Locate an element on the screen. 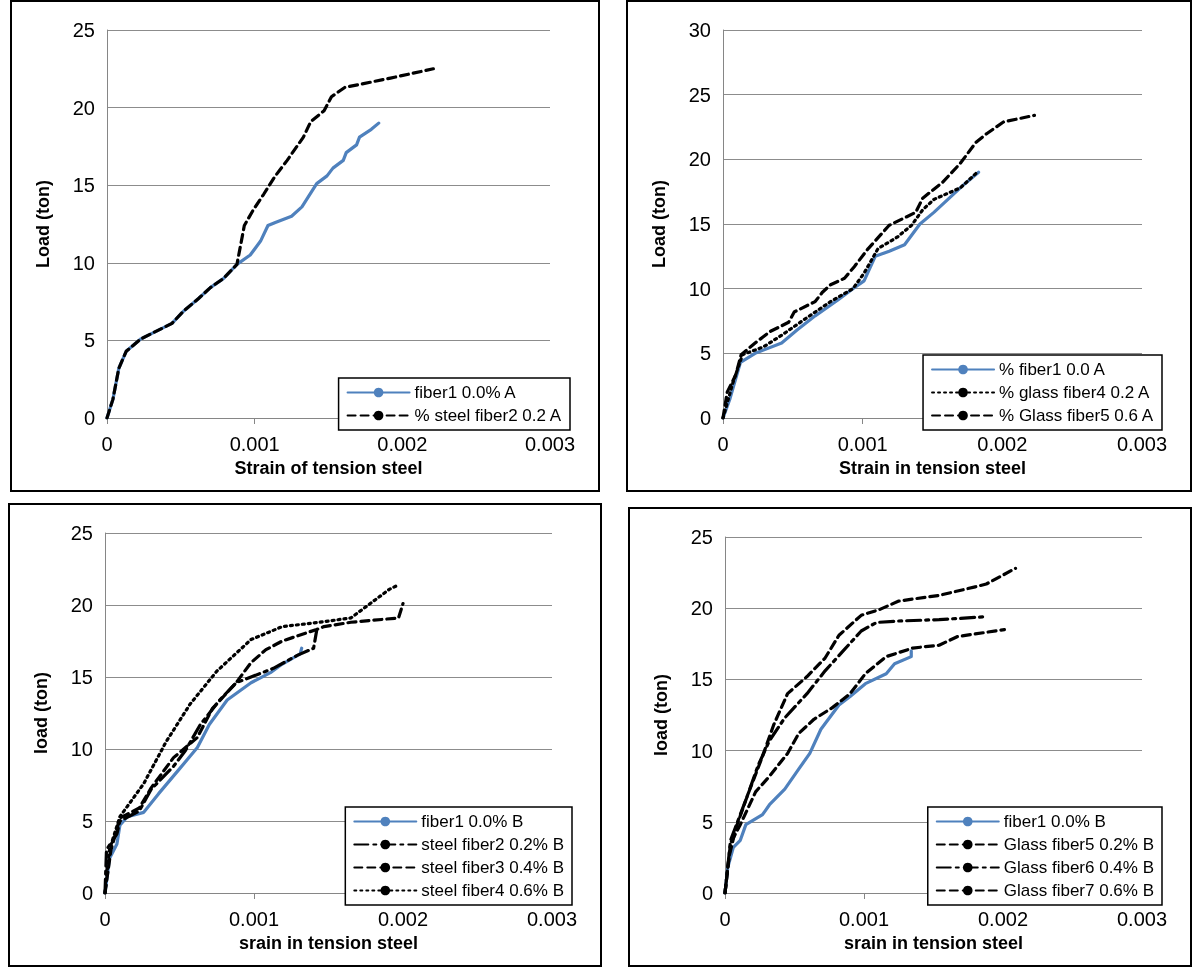  legend-label: Glass fiber5 0.2% B is located at coordinates (1079, 844).